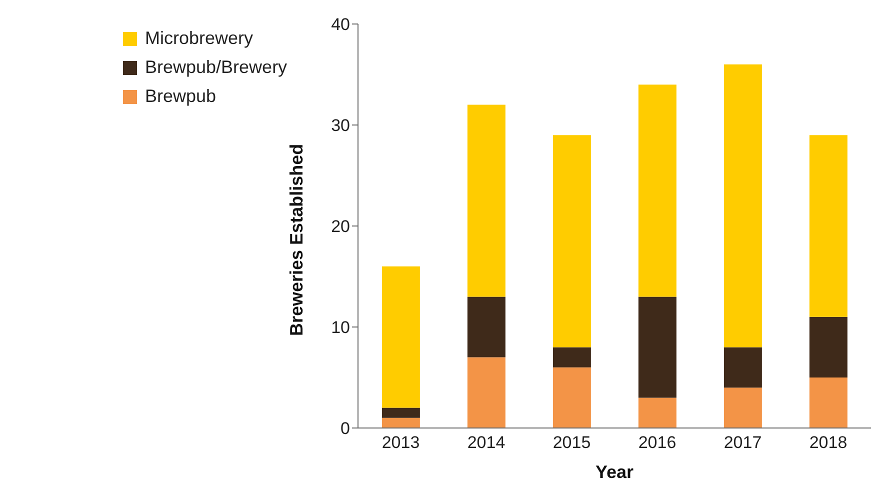  I want to click on y-axis-title: Breweries Established, so click(296, 240).